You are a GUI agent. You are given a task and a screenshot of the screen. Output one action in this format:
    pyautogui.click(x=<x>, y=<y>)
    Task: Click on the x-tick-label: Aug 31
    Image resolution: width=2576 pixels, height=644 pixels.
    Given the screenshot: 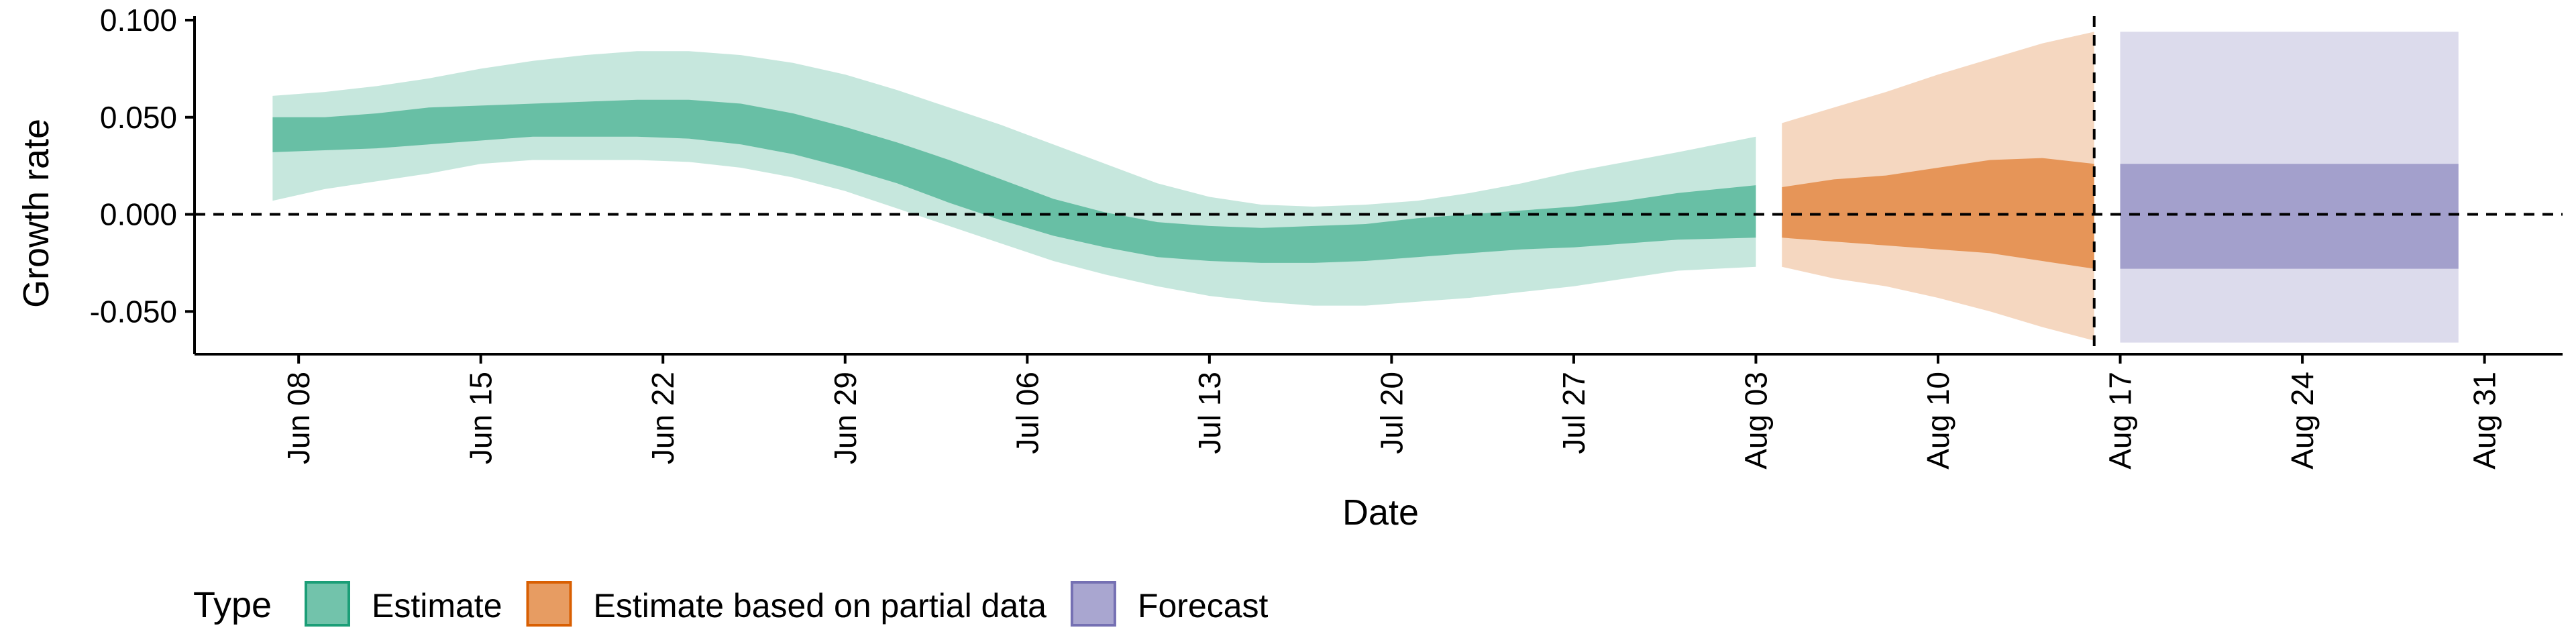 What is the action you would take?
    pyautogui.click(x=2484, y=421)
    